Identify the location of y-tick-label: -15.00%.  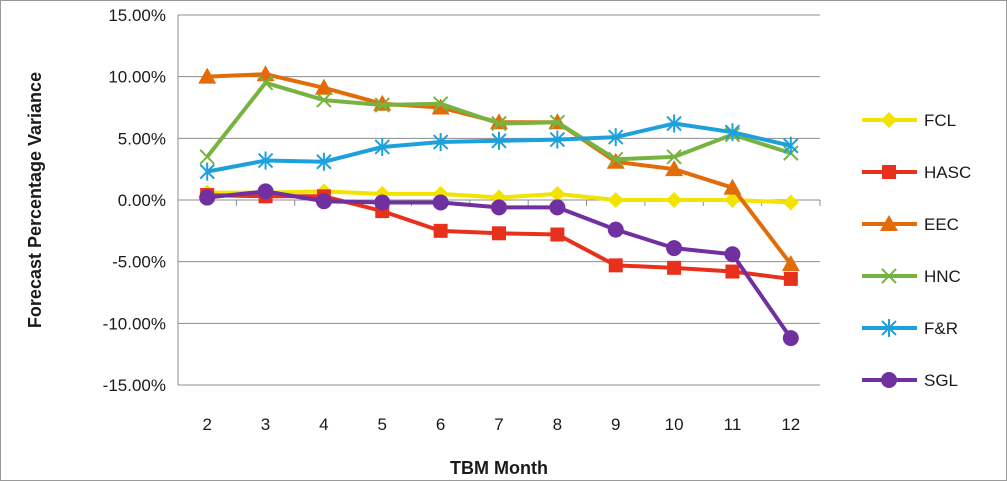
(134, 385).